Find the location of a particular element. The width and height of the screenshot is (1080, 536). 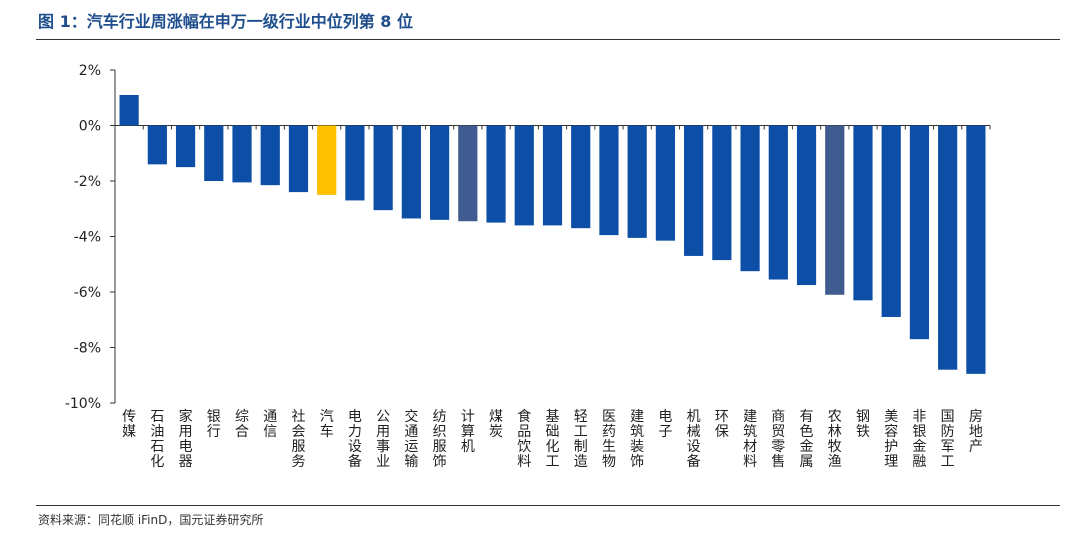

category-label: 家用电器 is located at coordinates (186, 439).